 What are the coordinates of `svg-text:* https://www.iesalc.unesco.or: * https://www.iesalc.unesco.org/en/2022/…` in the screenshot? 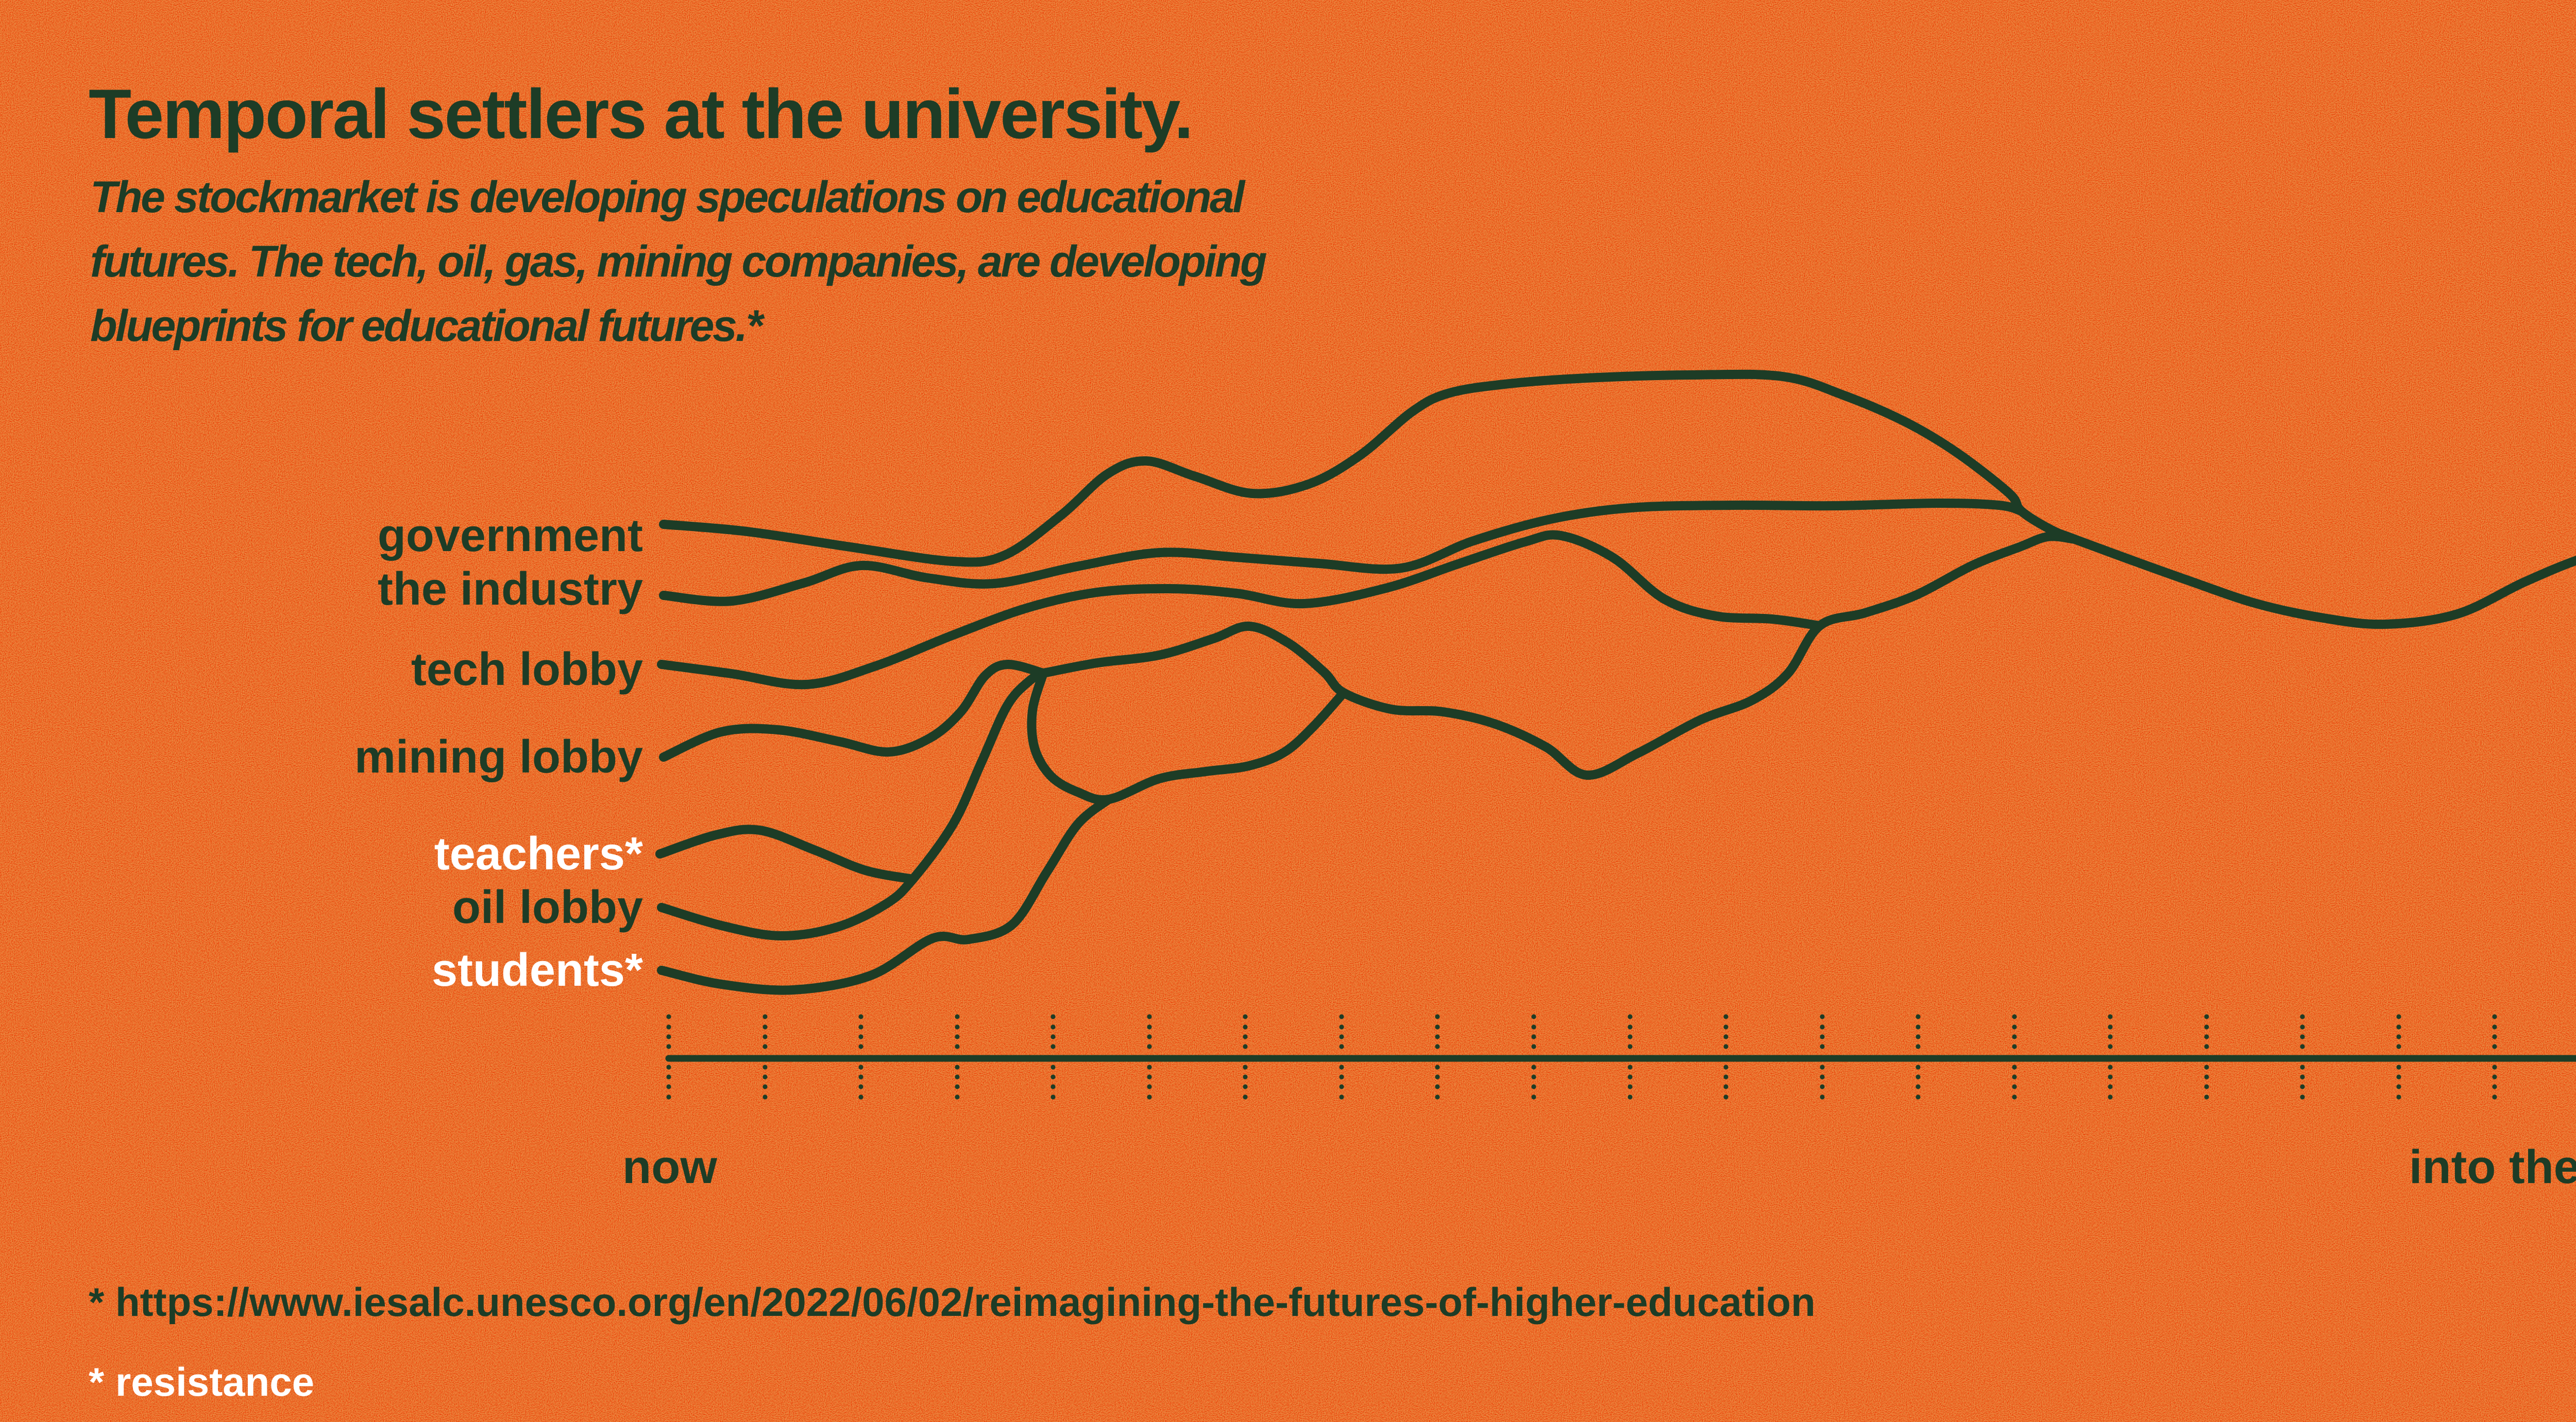 It's located at (952, 1302).